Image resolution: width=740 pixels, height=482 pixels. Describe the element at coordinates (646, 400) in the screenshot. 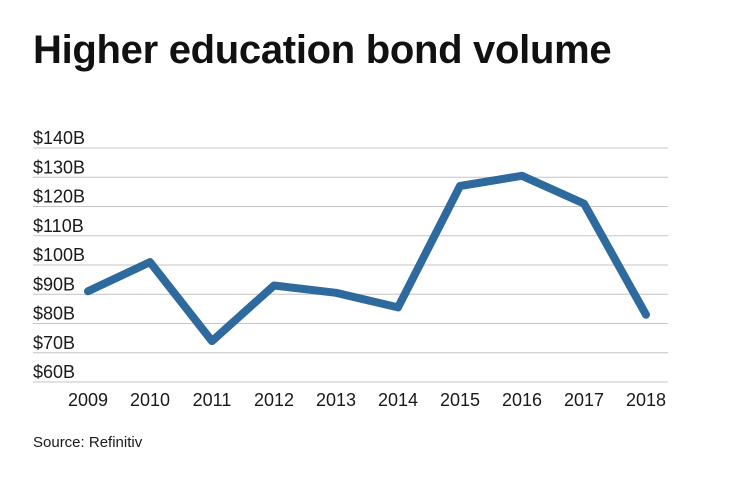

I see `x-tick-label: 2018` at that location.